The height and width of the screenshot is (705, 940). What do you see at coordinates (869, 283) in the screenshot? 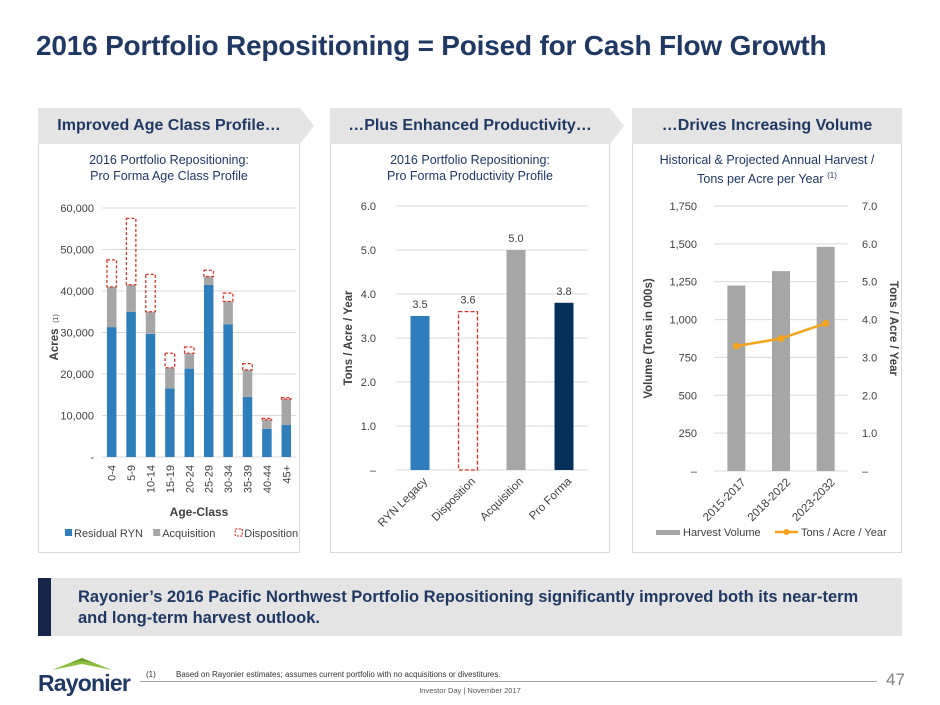
I see `y2-tick-label: 5.0` at bounding box center [869, 283].